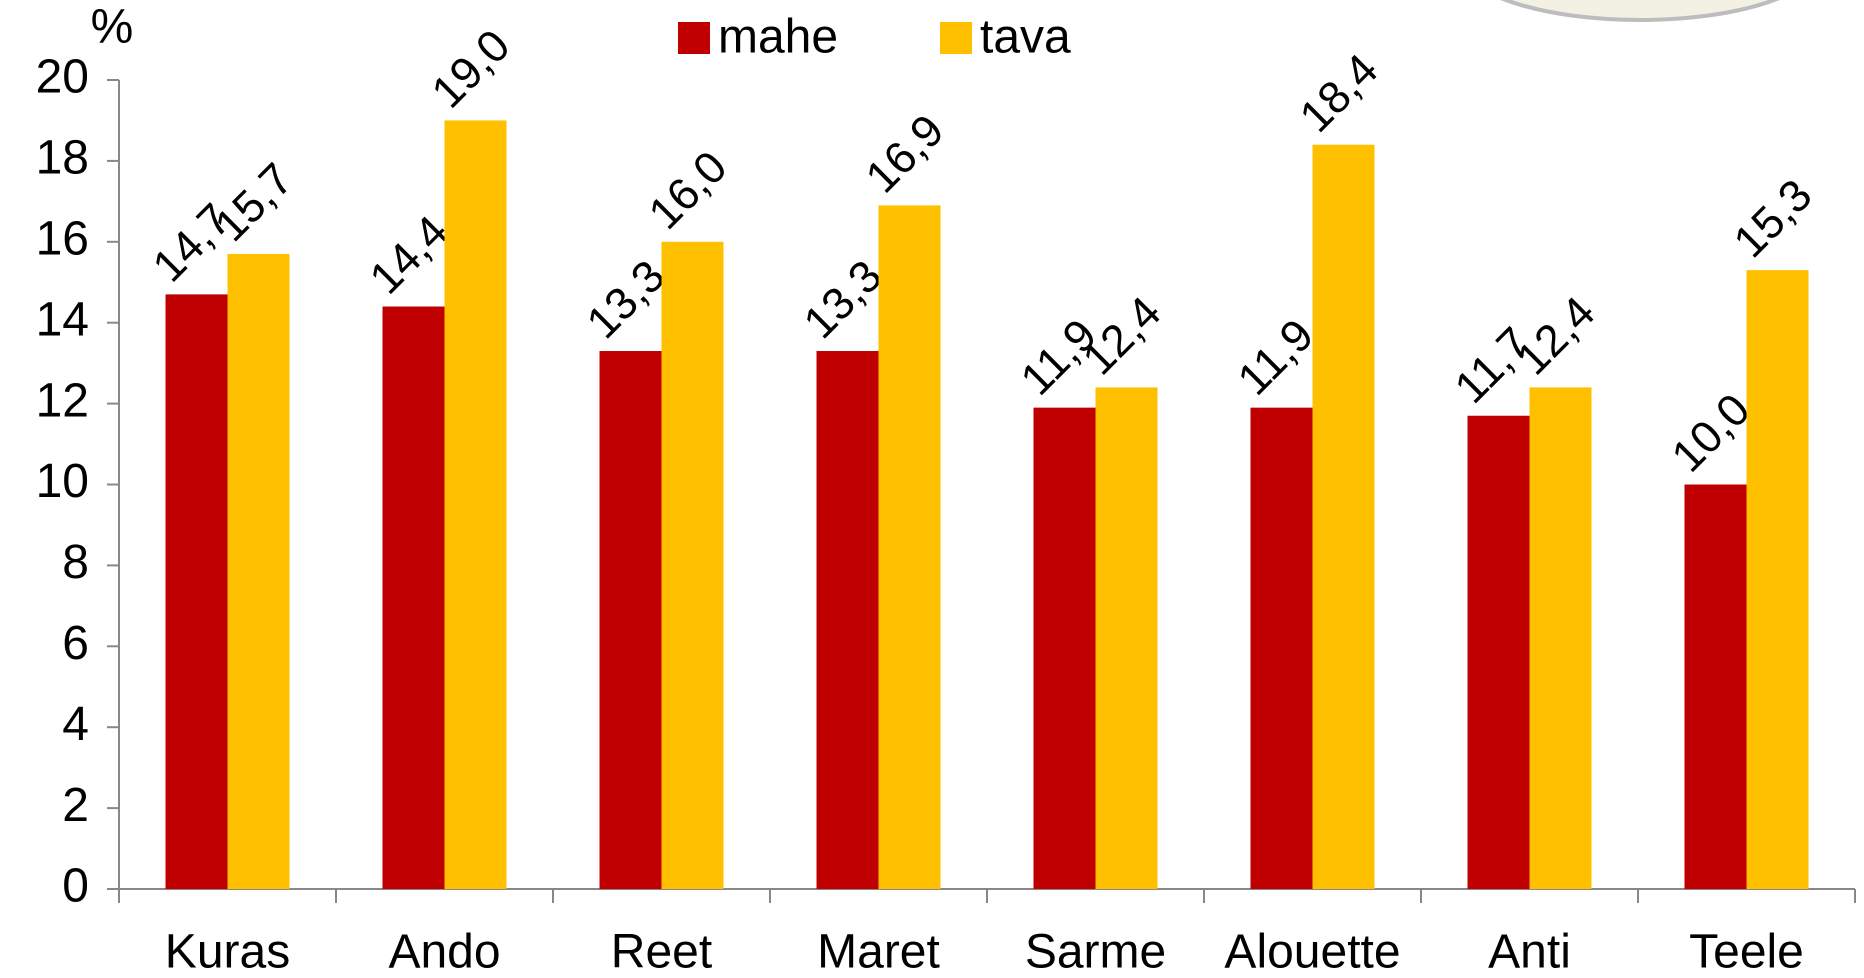 This screenshot has height=978, width=1864. Describe the element at coordinates (75, 562) in the screenshot. I see `y-tick-label: 8` at that location.